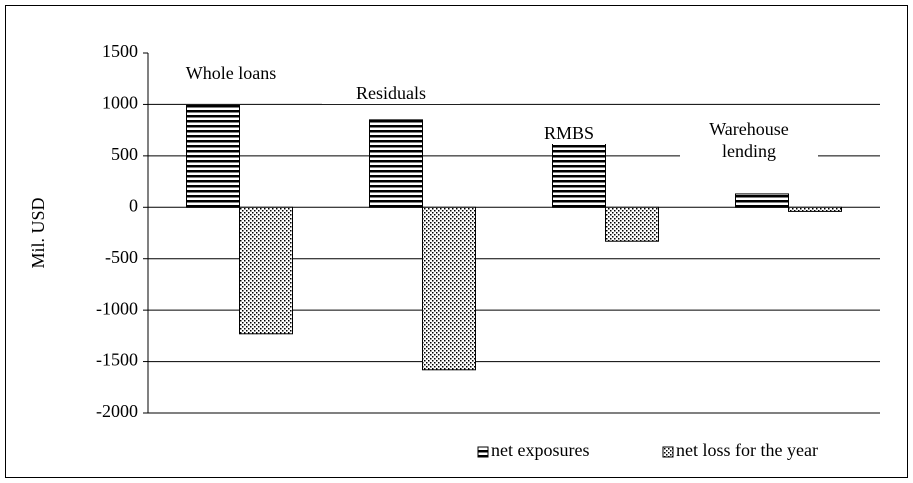 This screenshot has height=483, width=913. I want to click on category-label: RMBS, so click(569, 133).